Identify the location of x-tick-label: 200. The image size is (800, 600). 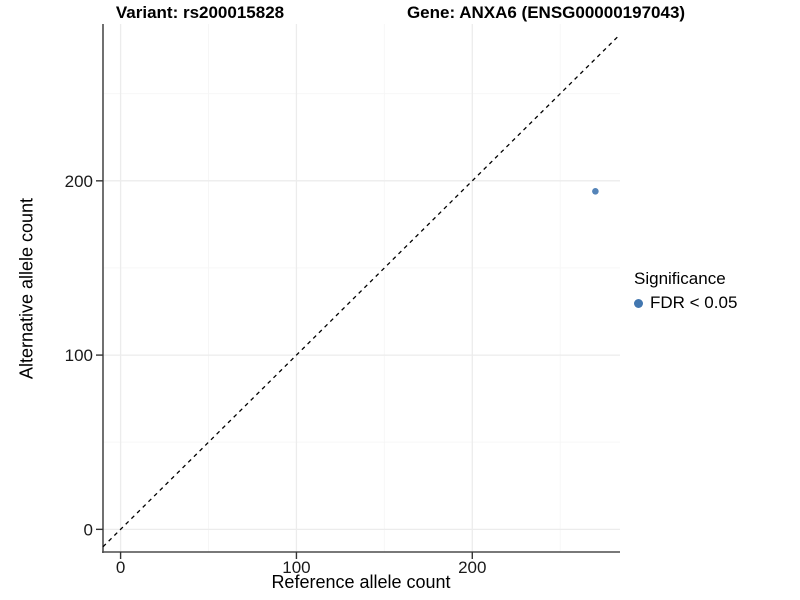
(472, 567).